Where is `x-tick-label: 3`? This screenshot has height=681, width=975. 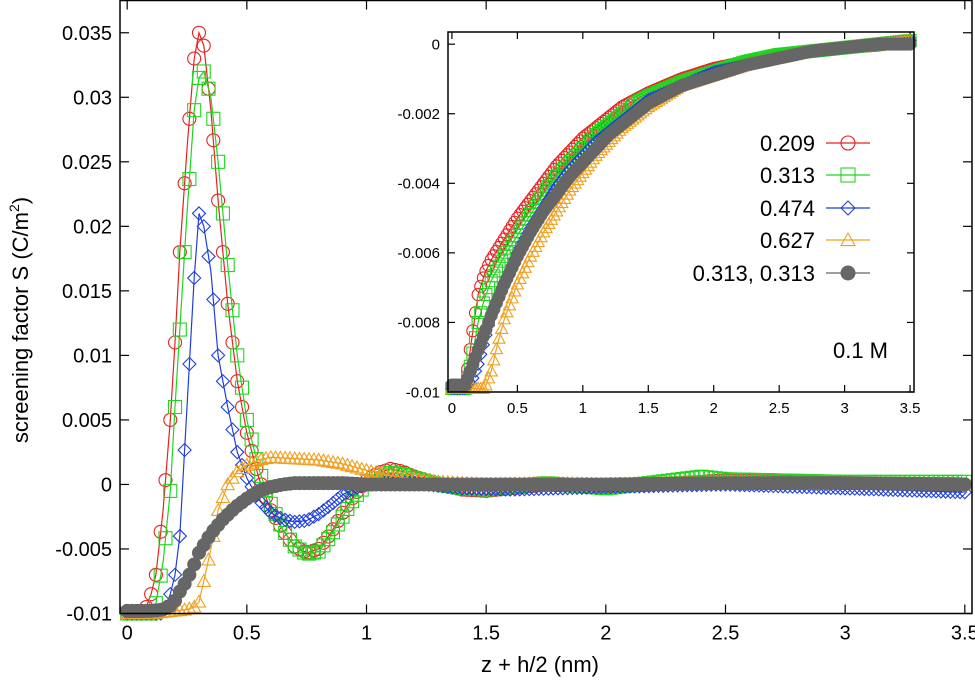
x-tick-label: 3 is located at coordinates (845, 634).